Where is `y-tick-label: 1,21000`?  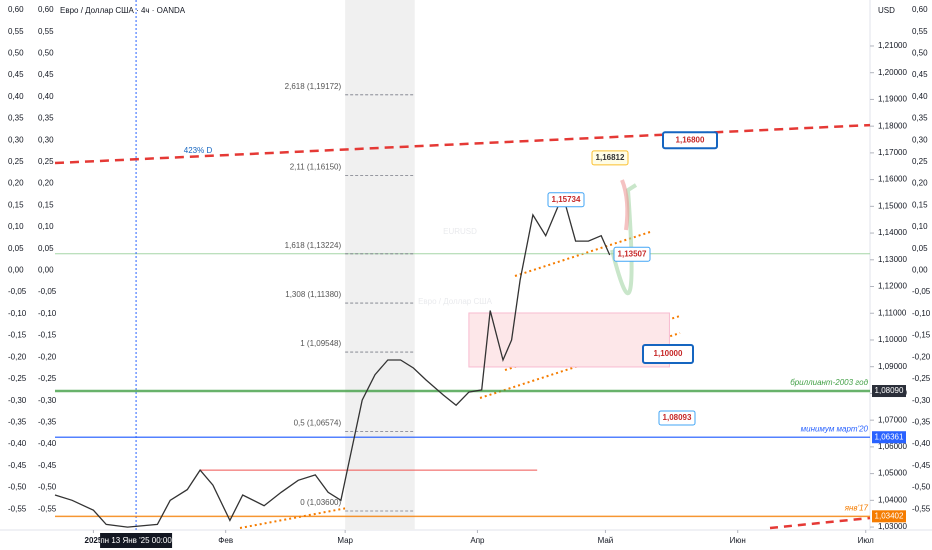 y-tick-label: 1,21000 is located at coordinates (892, 45).